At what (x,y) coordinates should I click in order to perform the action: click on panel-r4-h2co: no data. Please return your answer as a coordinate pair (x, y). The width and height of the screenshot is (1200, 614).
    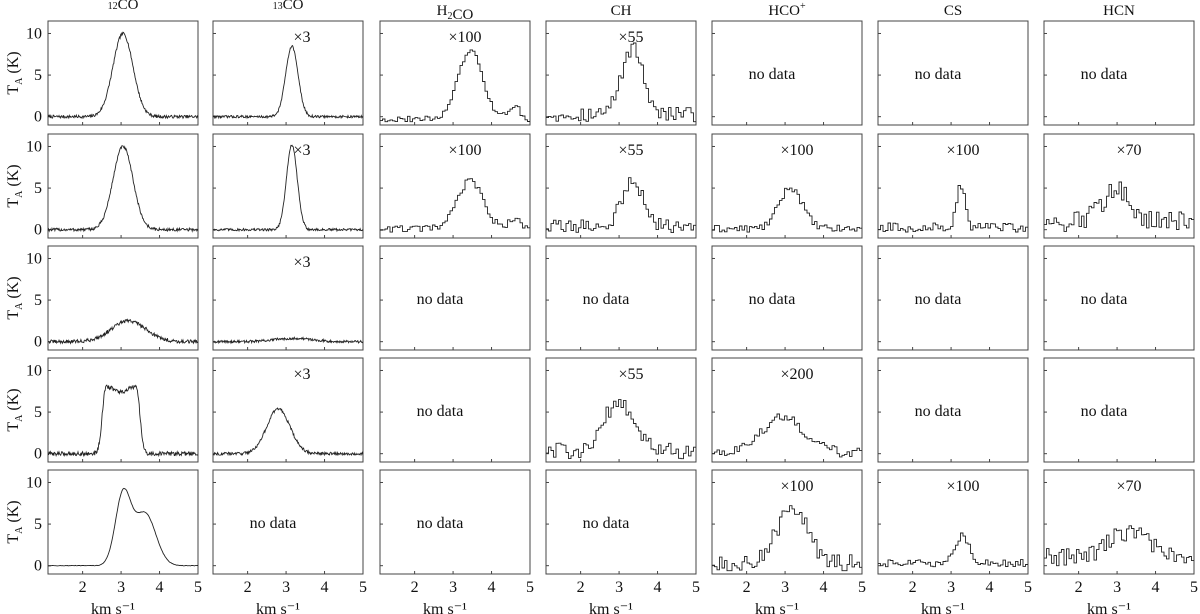
    Looking at the image, I should click on (455, 410).